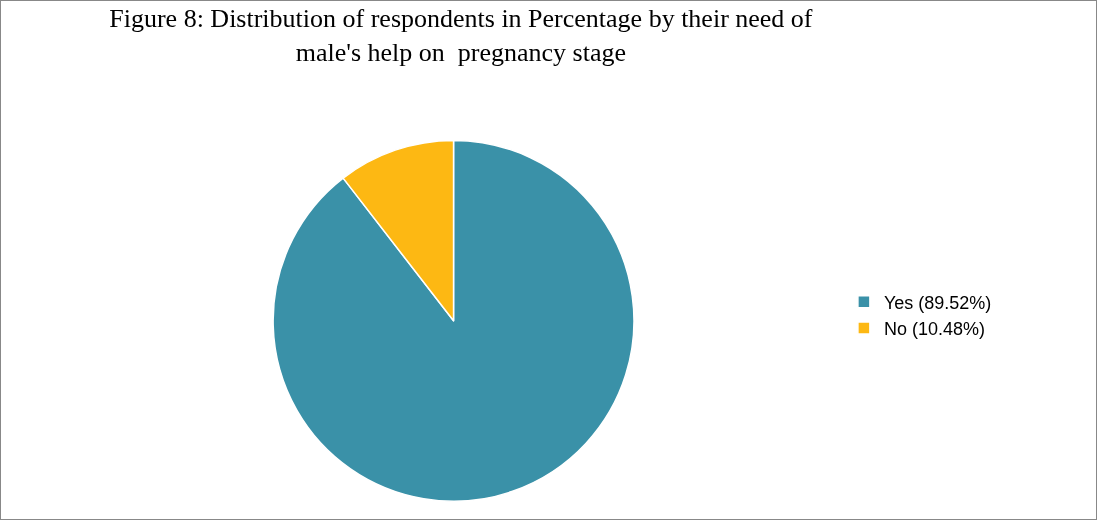 Image resolution: width=1101 pixels, height=524 pixels. What do you see at coordinates (937, 302) in the screenshot?
I see `legend-label: Yes (89.52%)` at bounding box center [937, 302].